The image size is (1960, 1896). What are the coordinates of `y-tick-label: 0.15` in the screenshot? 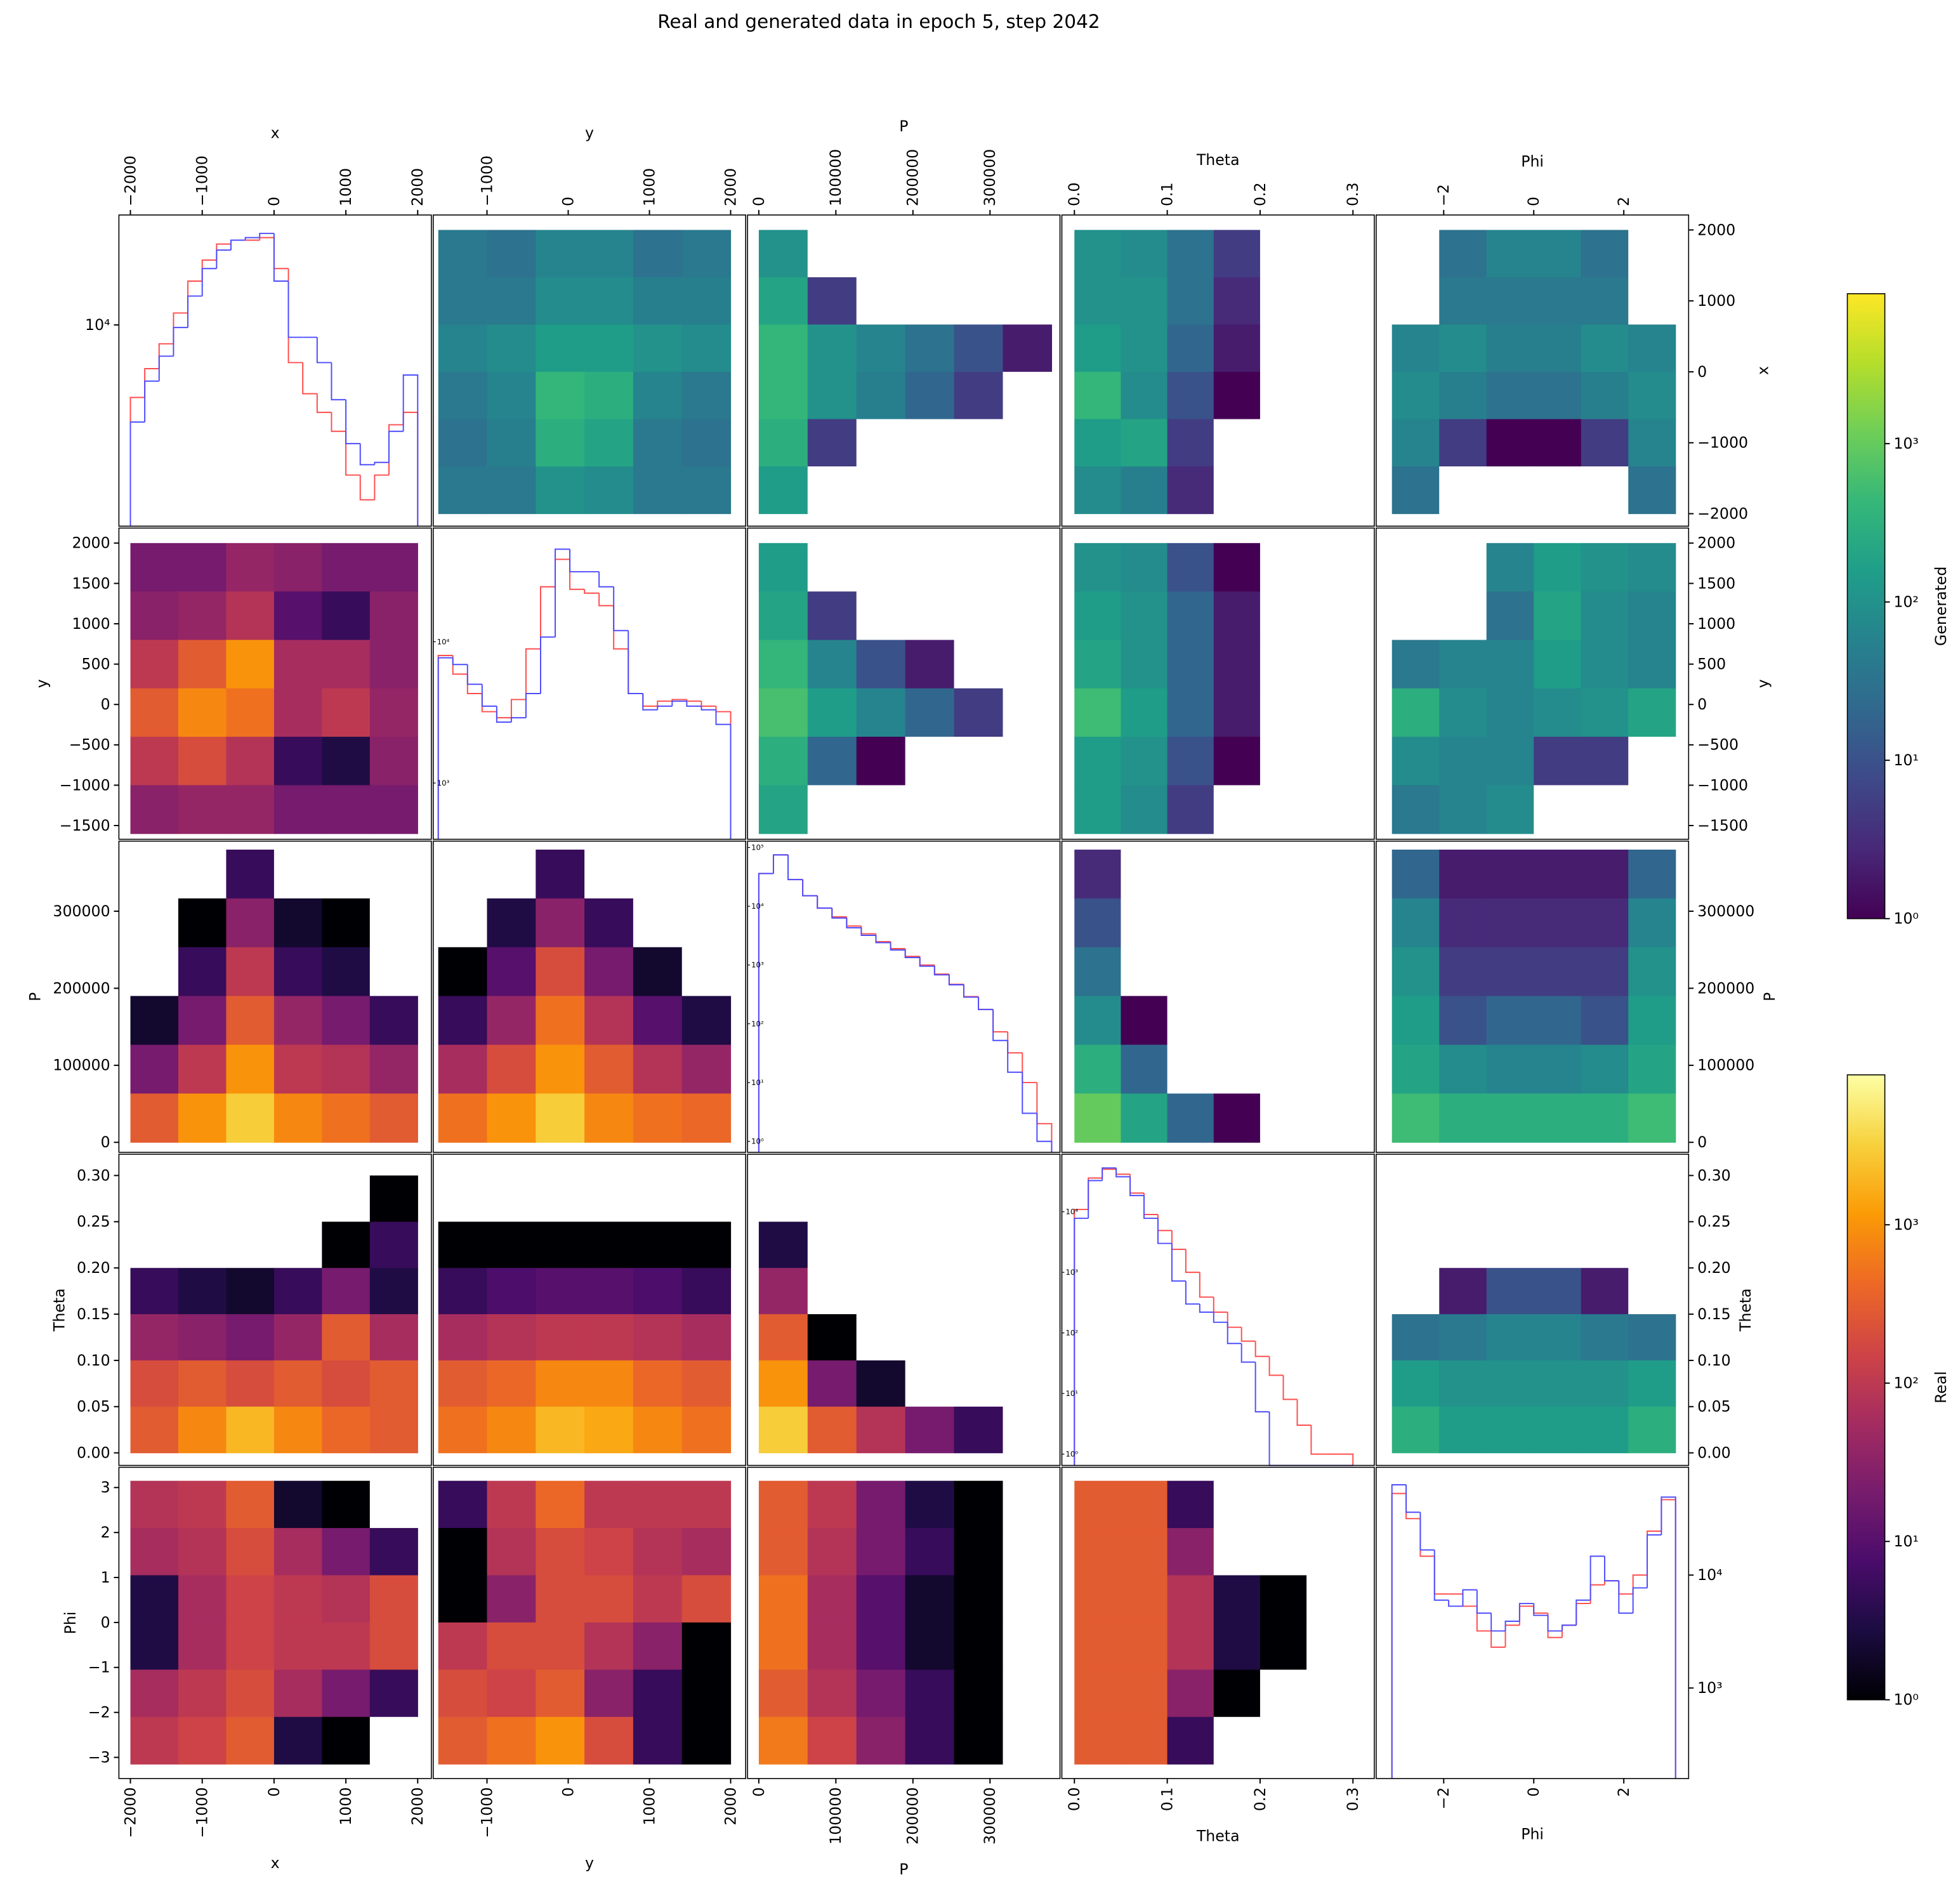 It's located at (93, 1314).